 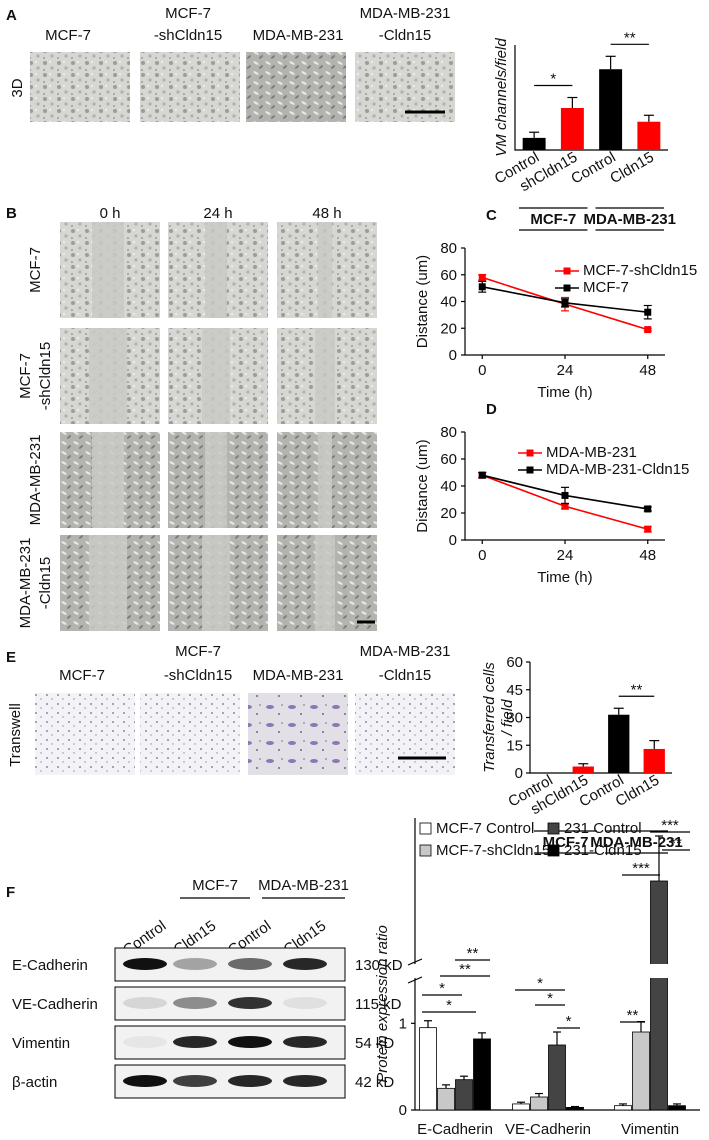 I want to click on axis-break-mark, so click(x=415, y=980).